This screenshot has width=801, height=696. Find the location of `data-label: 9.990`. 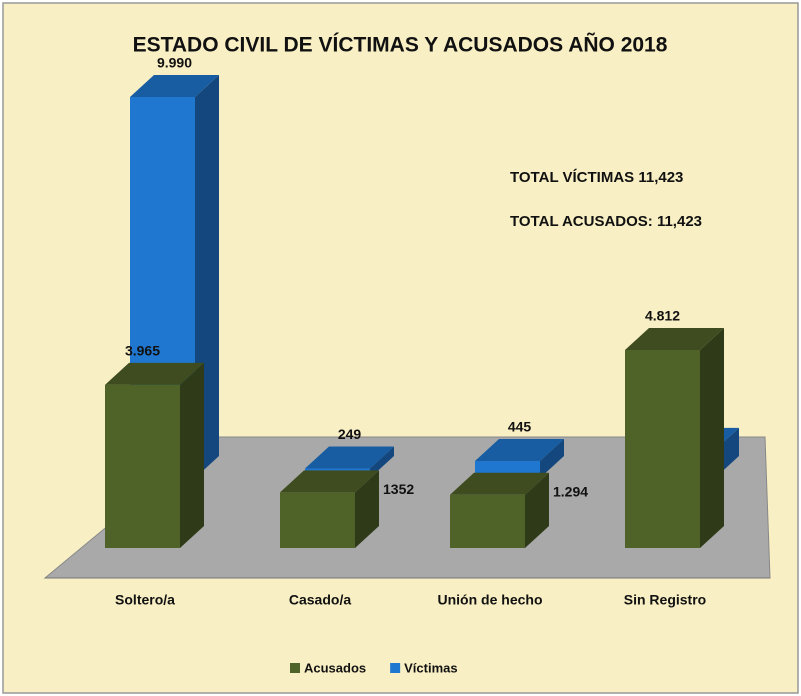

data-label: 9.990 is located at coordinates (174, 63).